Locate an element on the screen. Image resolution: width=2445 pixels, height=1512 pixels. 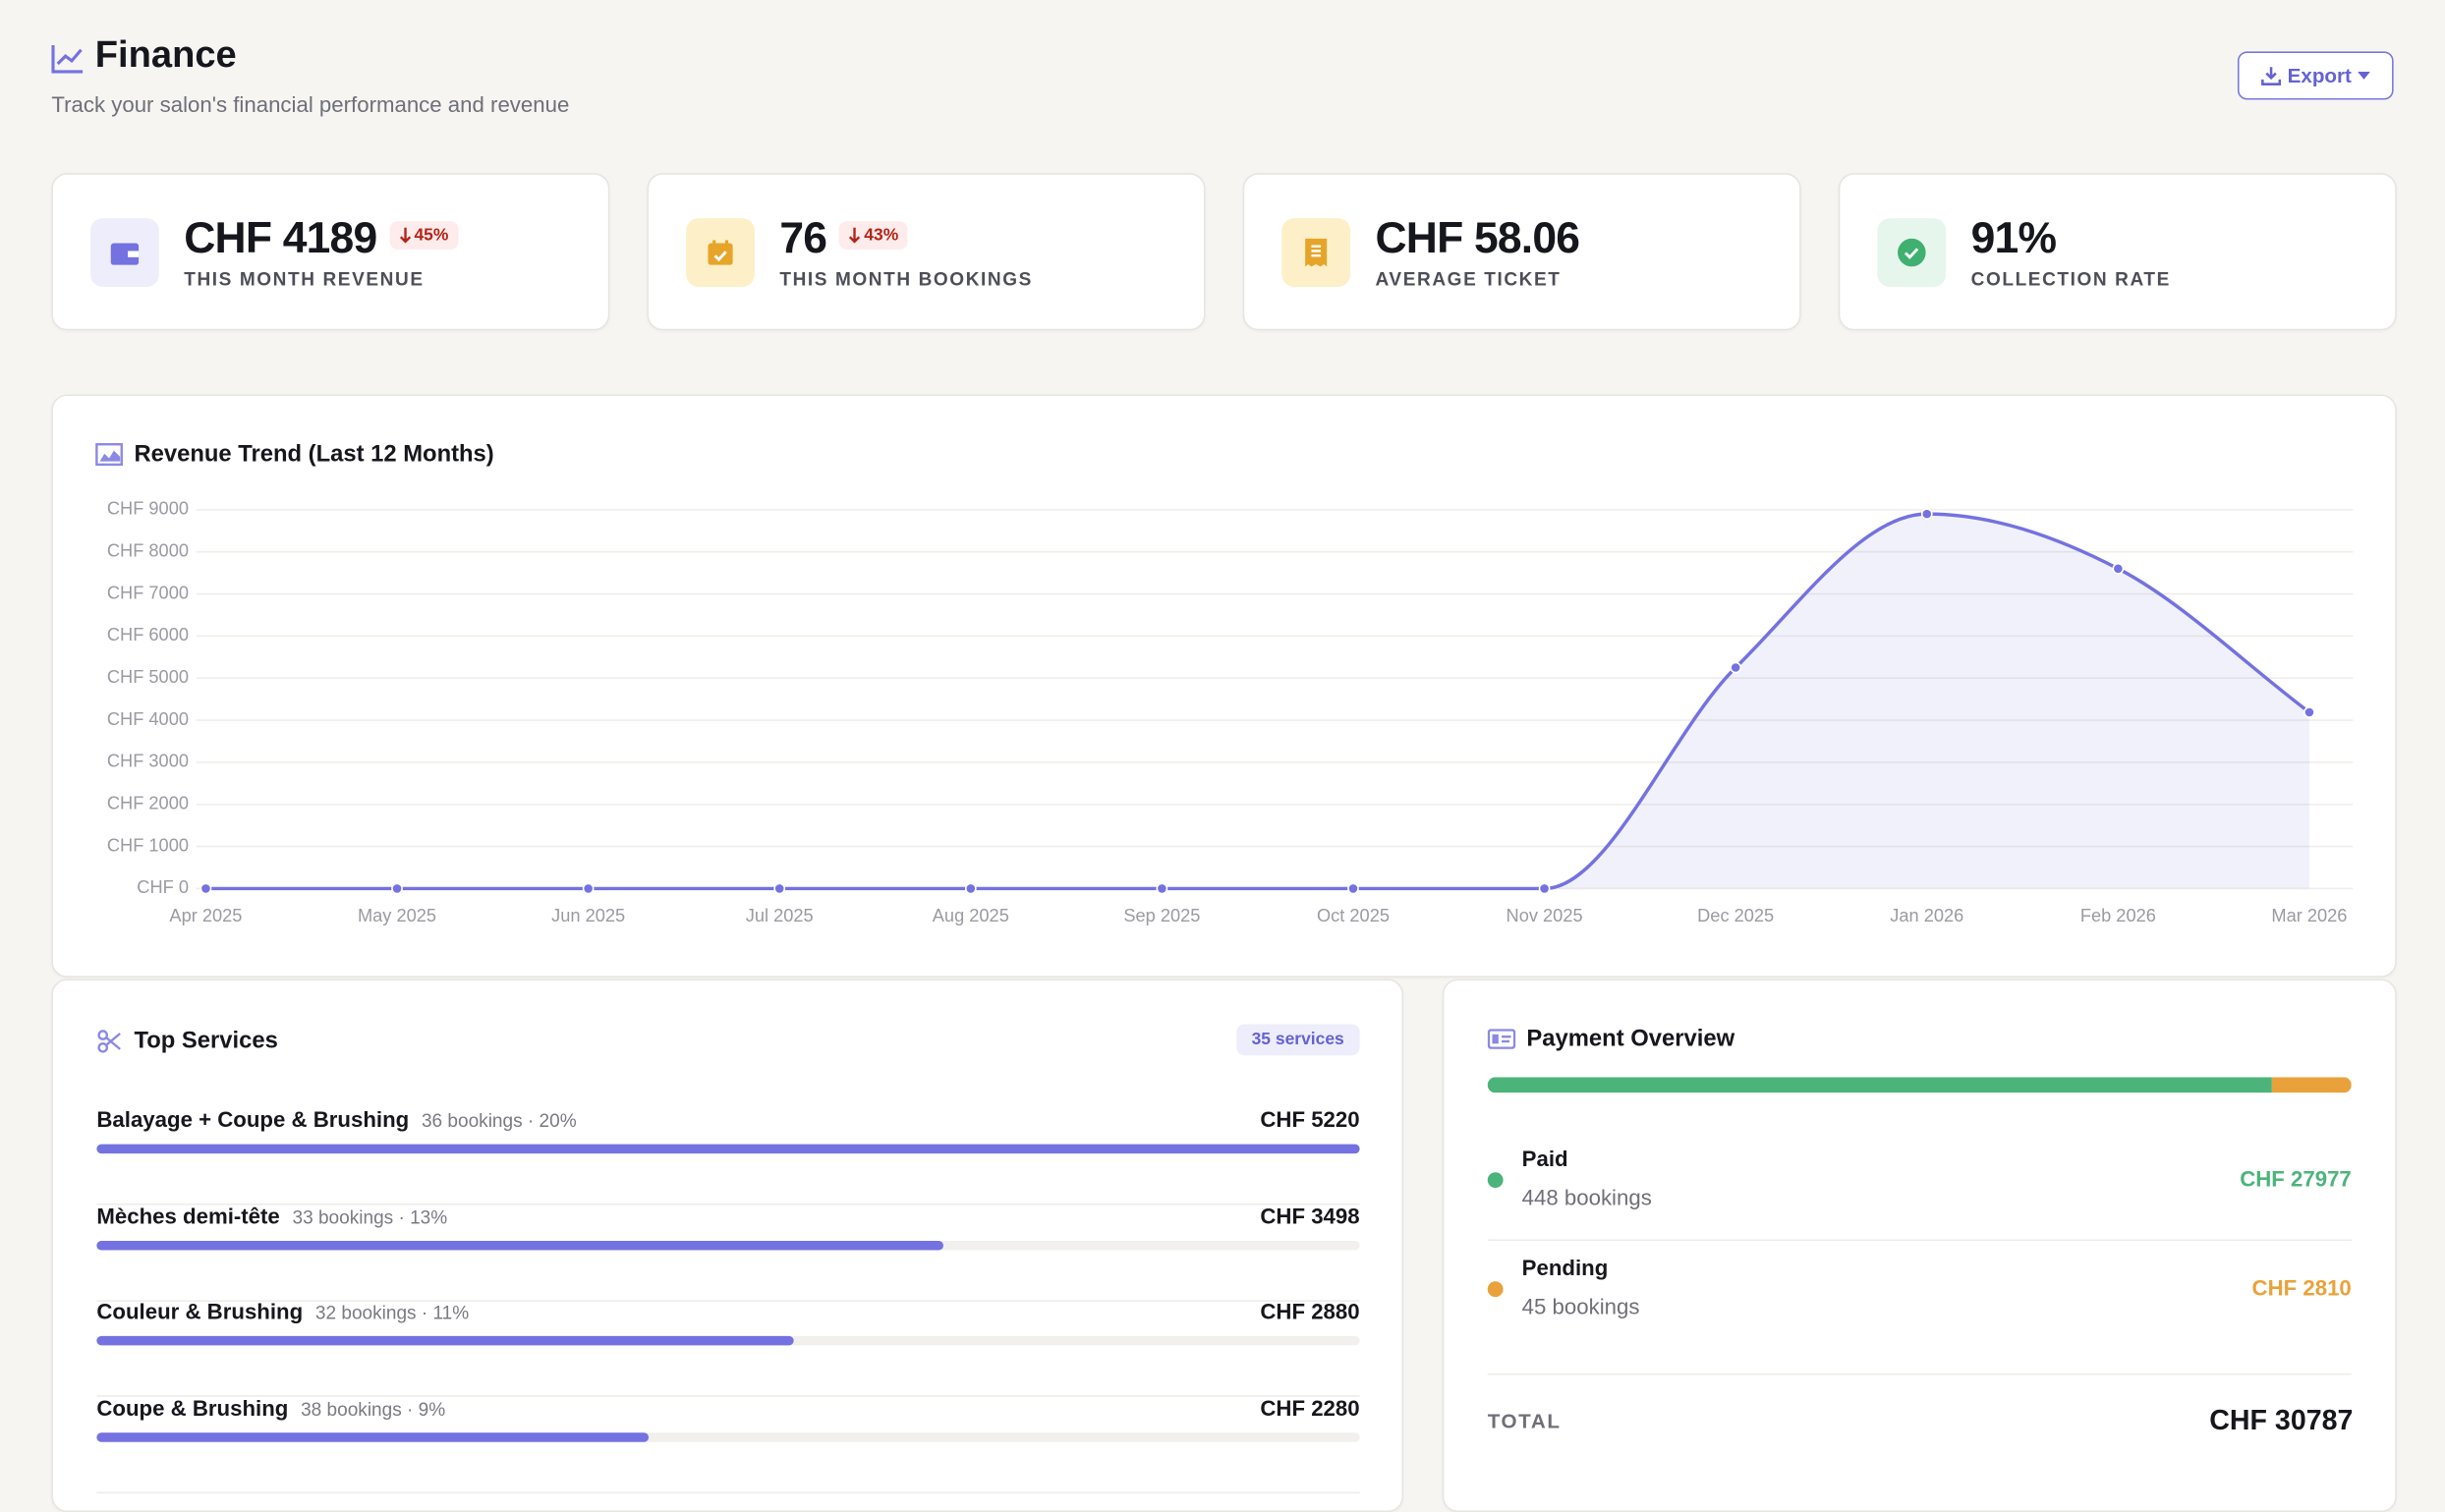
stat-card: CHF 58.06 AVERAGE TICKET is located at coordinates (1522, 252).